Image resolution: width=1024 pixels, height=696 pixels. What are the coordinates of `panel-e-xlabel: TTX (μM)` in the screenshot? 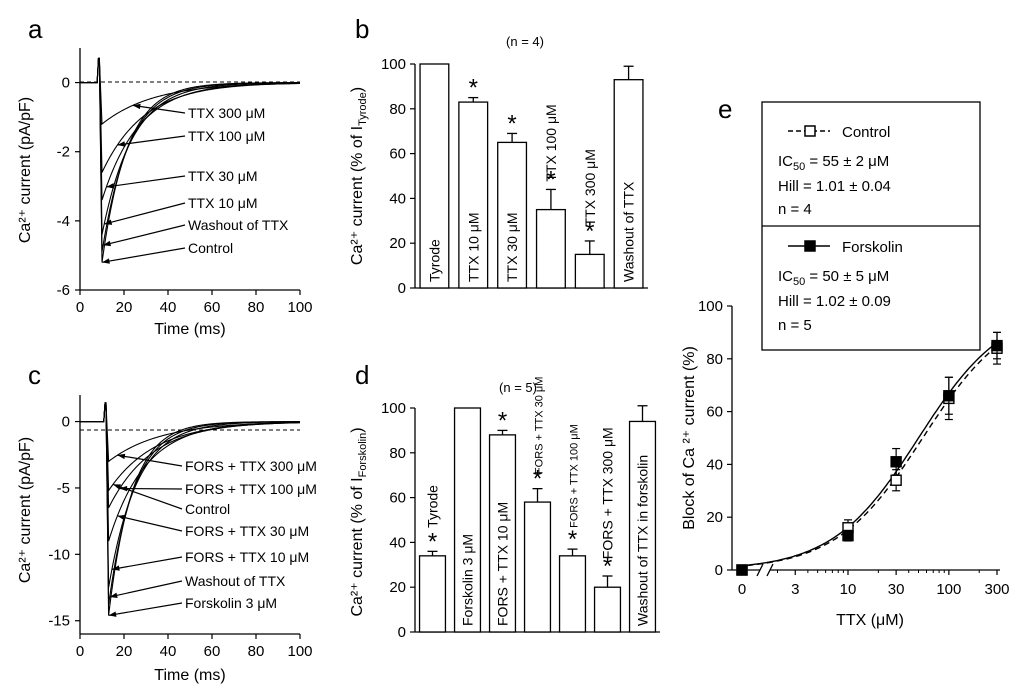 It's located at (870, 620).